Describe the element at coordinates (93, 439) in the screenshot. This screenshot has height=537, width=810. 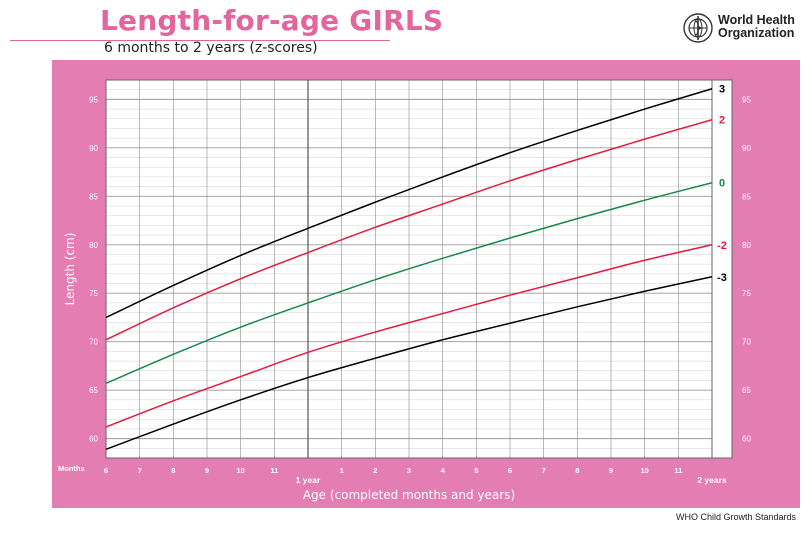
I see `y-tick-label-left: 60` at that location.